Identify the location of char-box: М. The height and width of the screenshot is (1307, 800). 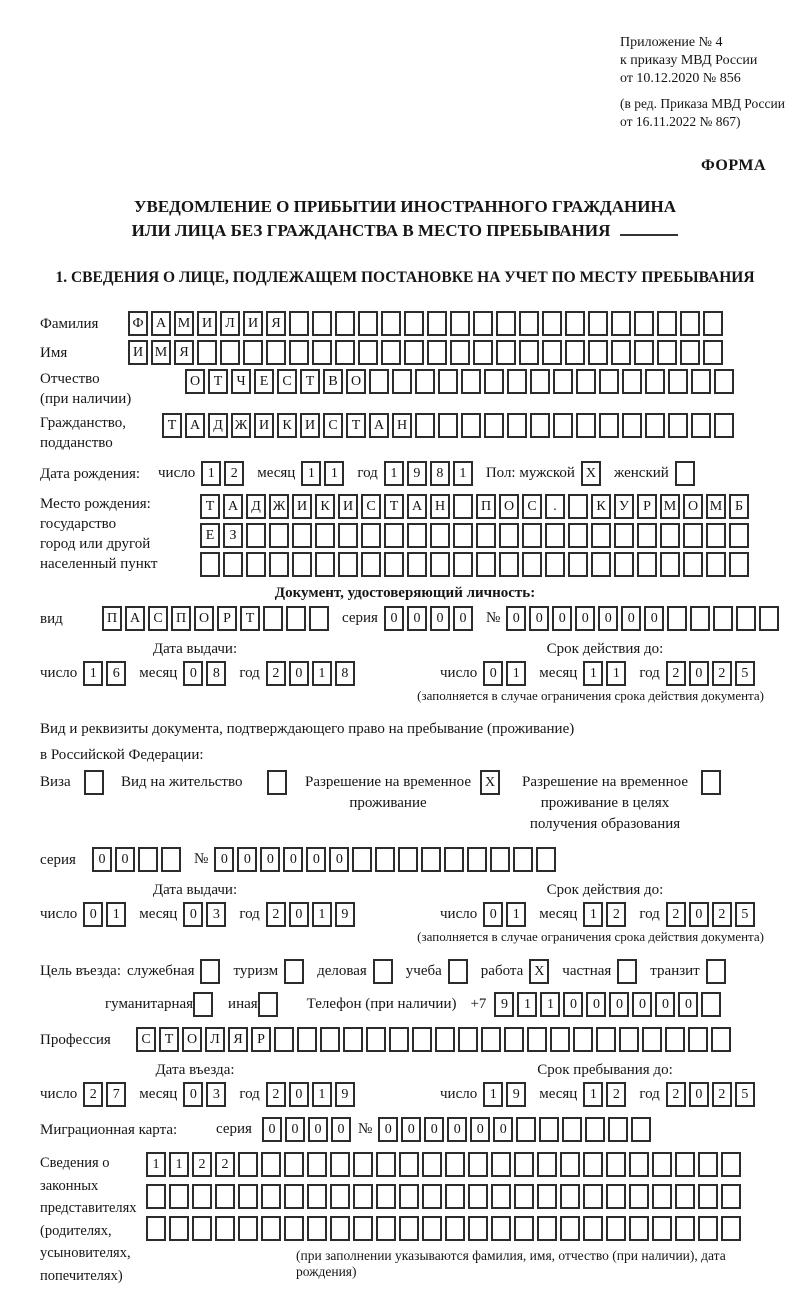
(184, 323).